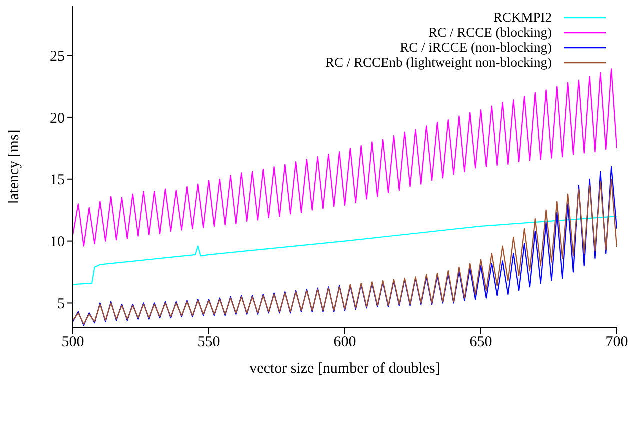 Image resolution: width=630 pixels, height=445 pixels. What do you see at coordinates (345, 251) in the screenshot?
I see `line-series` at bounding box center [345, 251].